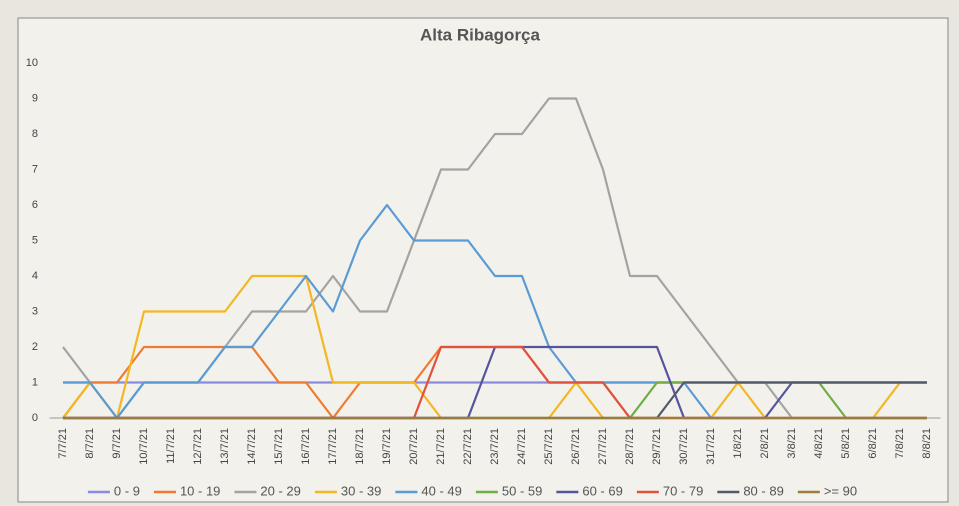 The height and width of the screenshot is (506, 959). I want to click on x-tick-label: 1/8/21, so click(738, 443).